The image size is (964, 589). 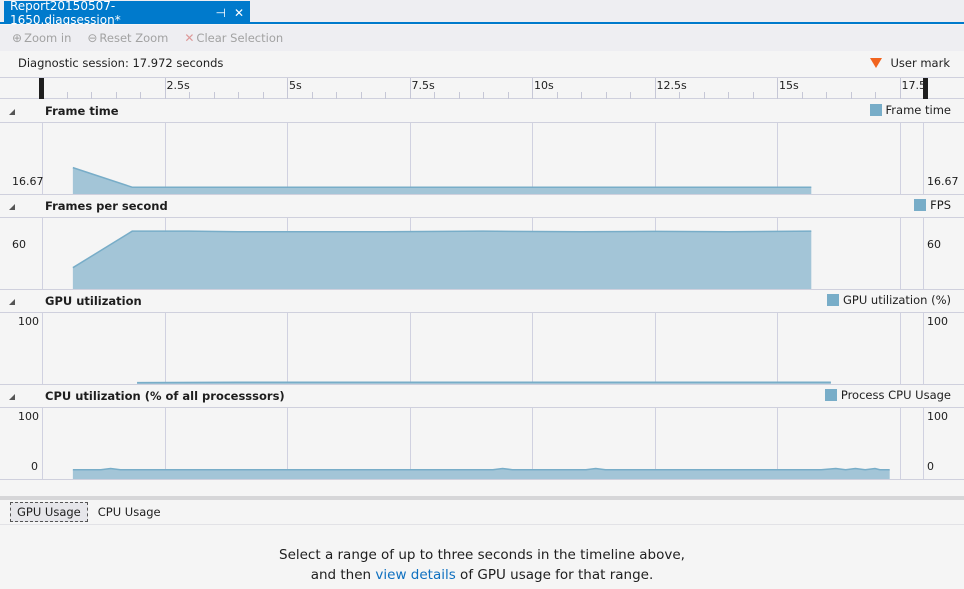 What do you see at coordinates (671, 85) in the screenshot?
I see `ruler-tick-label: 12.5s` at bounding box center [671, 85].